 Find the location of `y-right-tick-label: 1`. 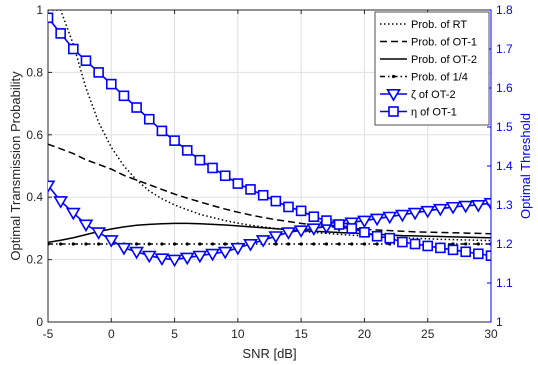

y-right-tick-label: 1 is located at coordinates (499, 322).